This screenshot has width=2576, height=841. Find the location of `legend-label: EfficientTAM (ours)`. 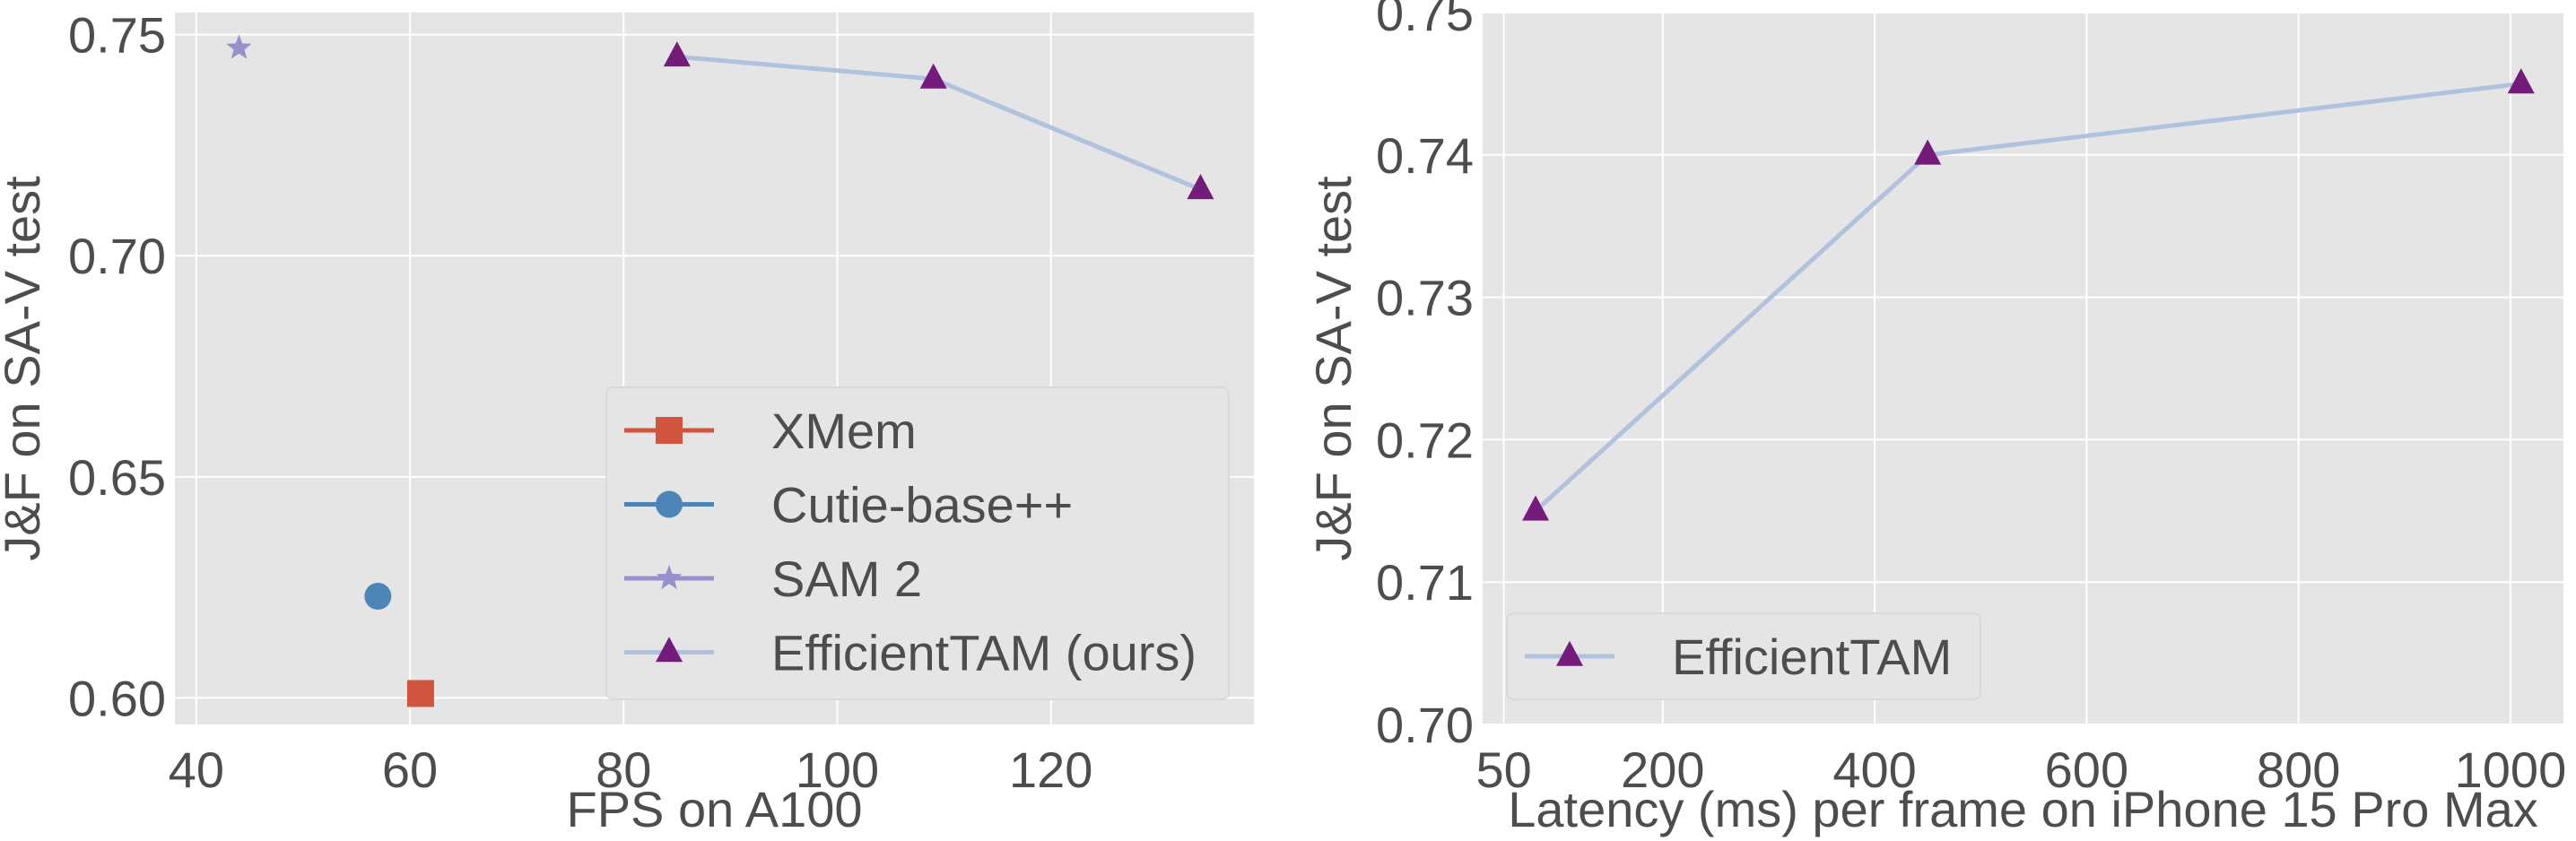

legend-label: EfficientTAM (ours) is located at coordinates (984, 653).